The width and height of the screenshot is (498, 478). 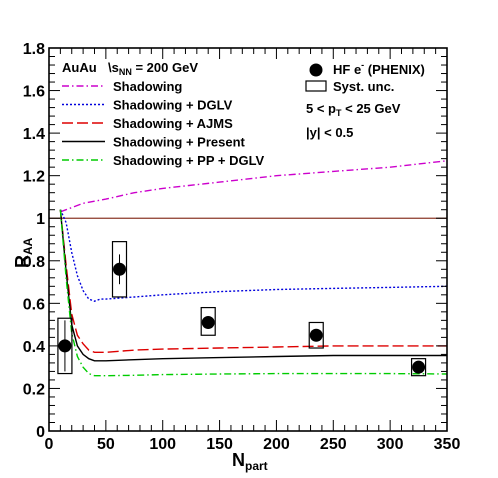 What do you see at coordinates (447, 444) in the screenshot?
I see `x-tick-label-7: 350` at bounding box center [447, 444].